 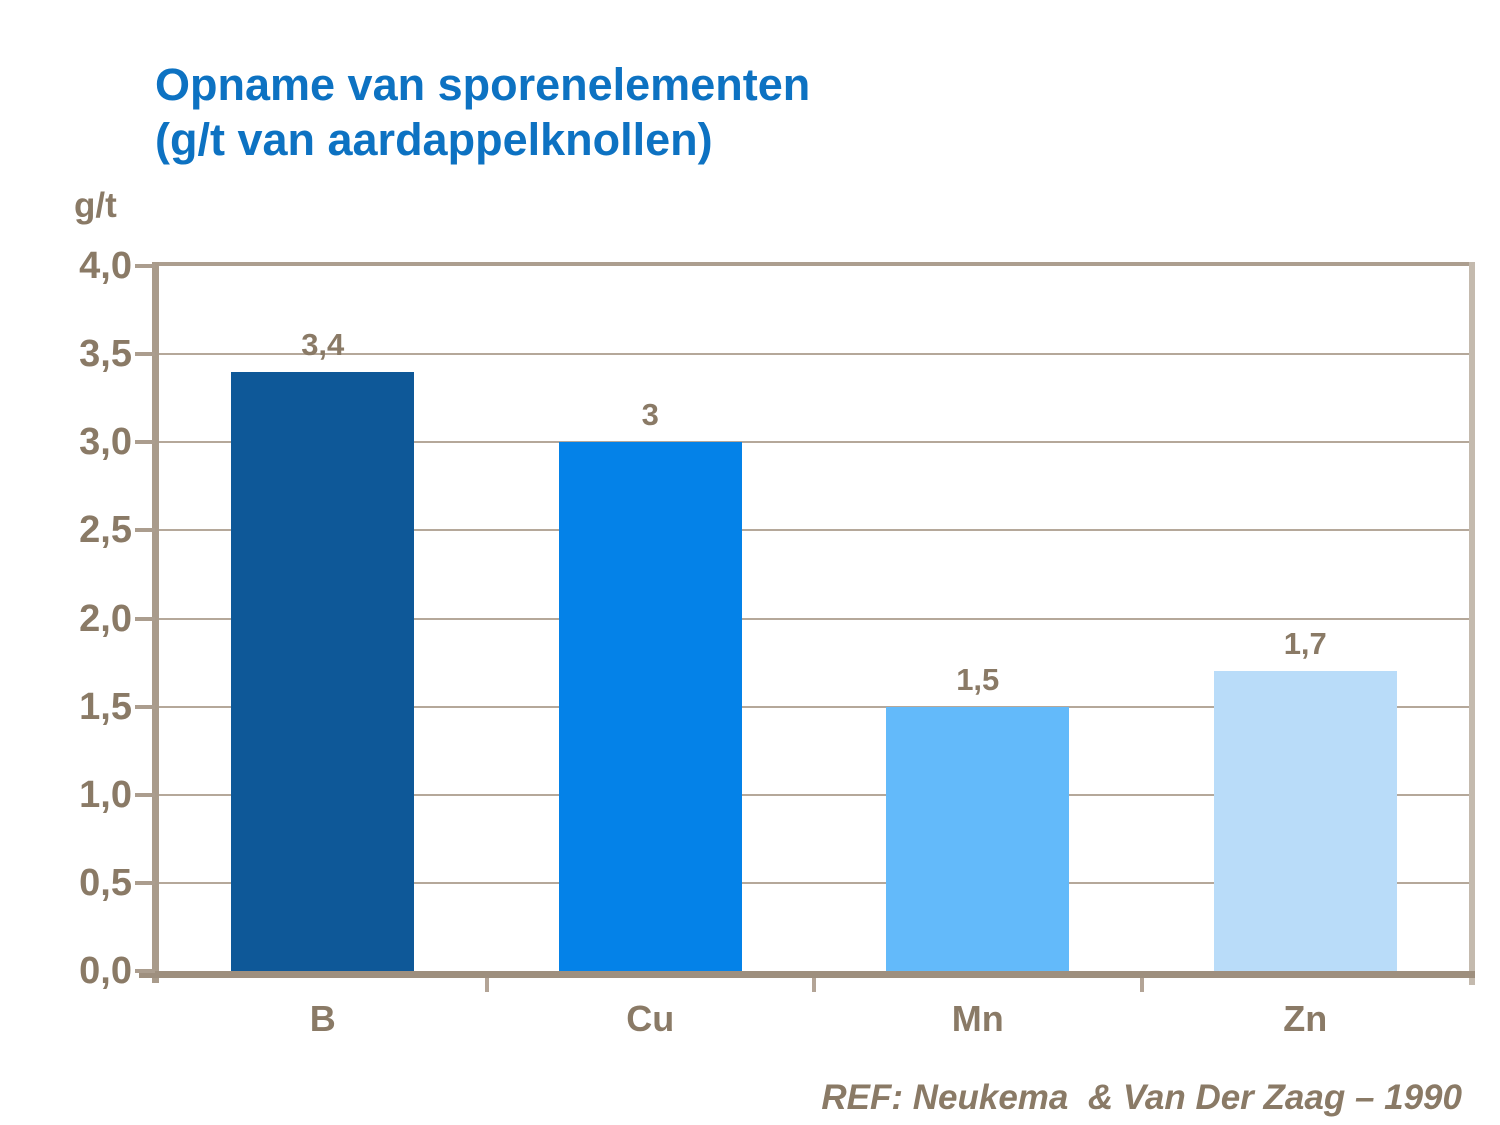 I want to click on bar-cell-Zn: 1,7, so click(x=1306, y=618).